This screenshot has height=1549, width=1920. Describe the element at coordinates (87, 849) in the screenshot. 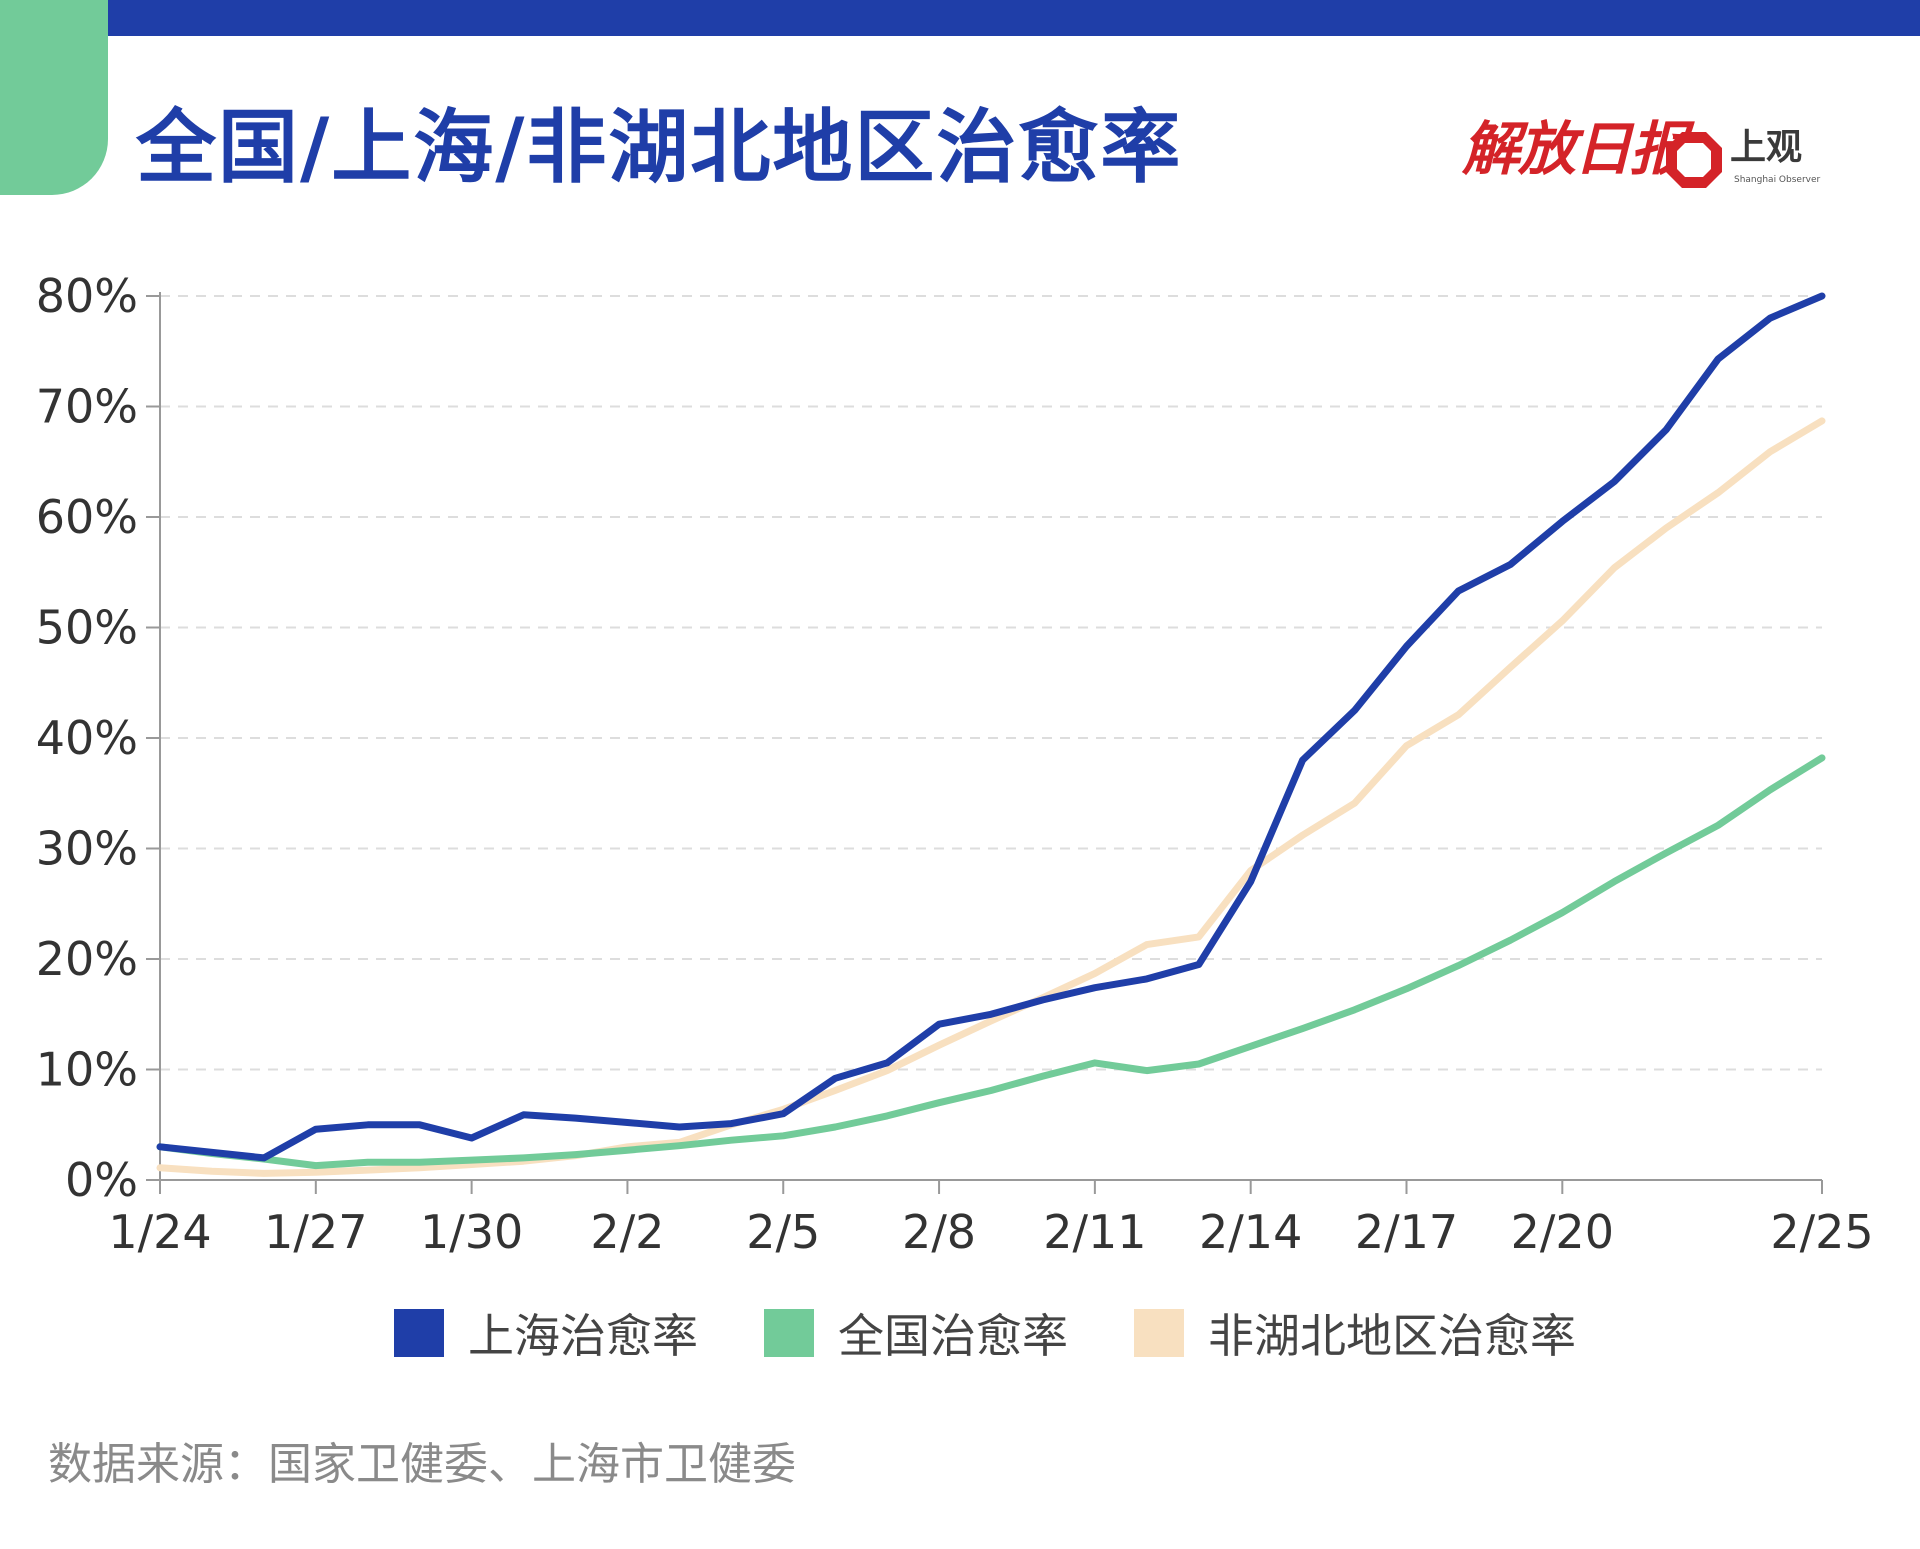

I see `y-tick-label: 30%` at that location.